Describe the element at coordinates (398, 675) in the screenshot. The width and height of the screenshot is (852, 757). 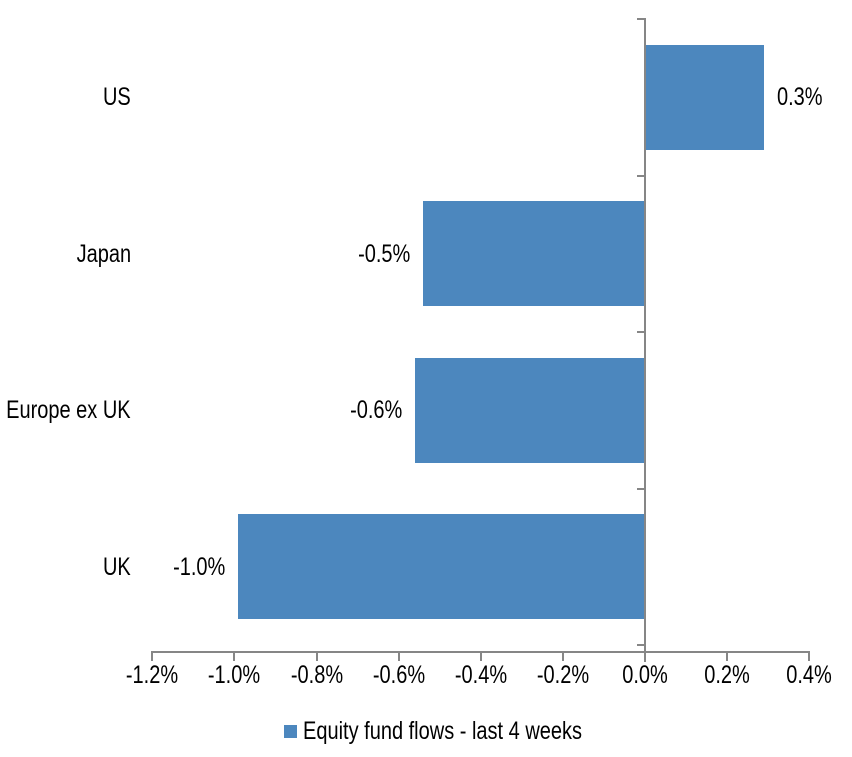
I see `x-tick-label: -0.6%` at that location.